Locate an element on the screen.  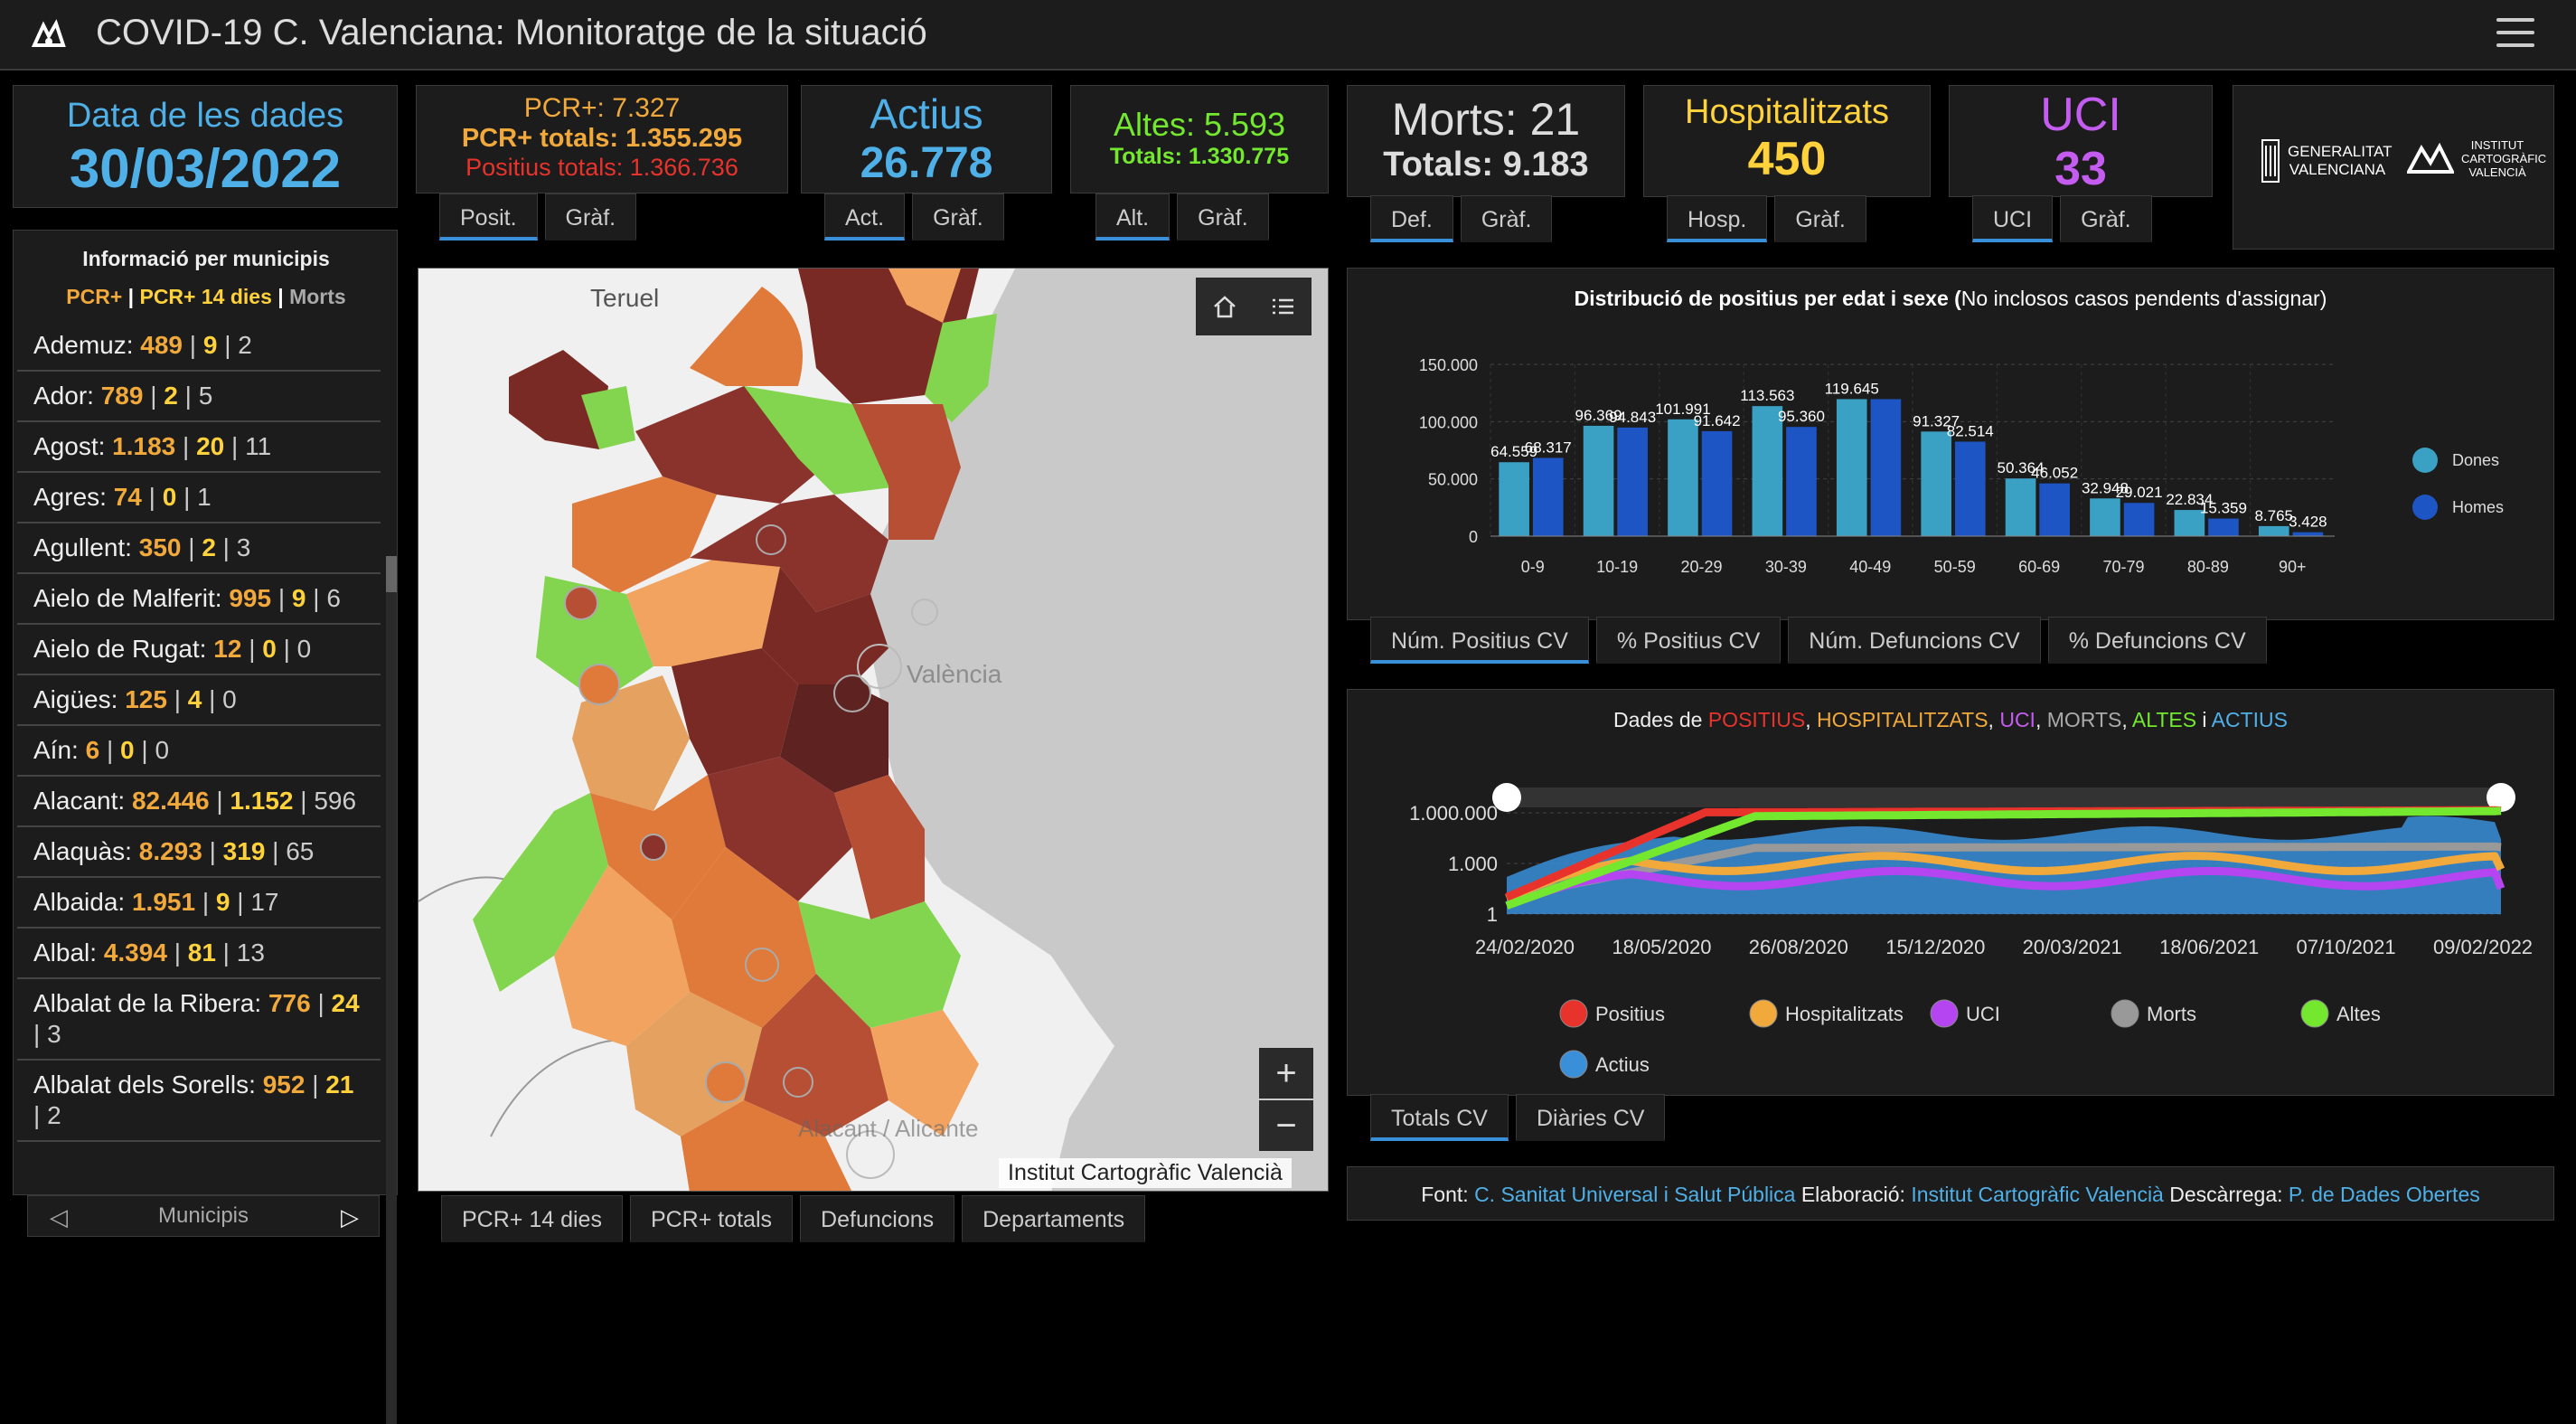
data-label: 22.834 is located at coordinates (2189, 499).